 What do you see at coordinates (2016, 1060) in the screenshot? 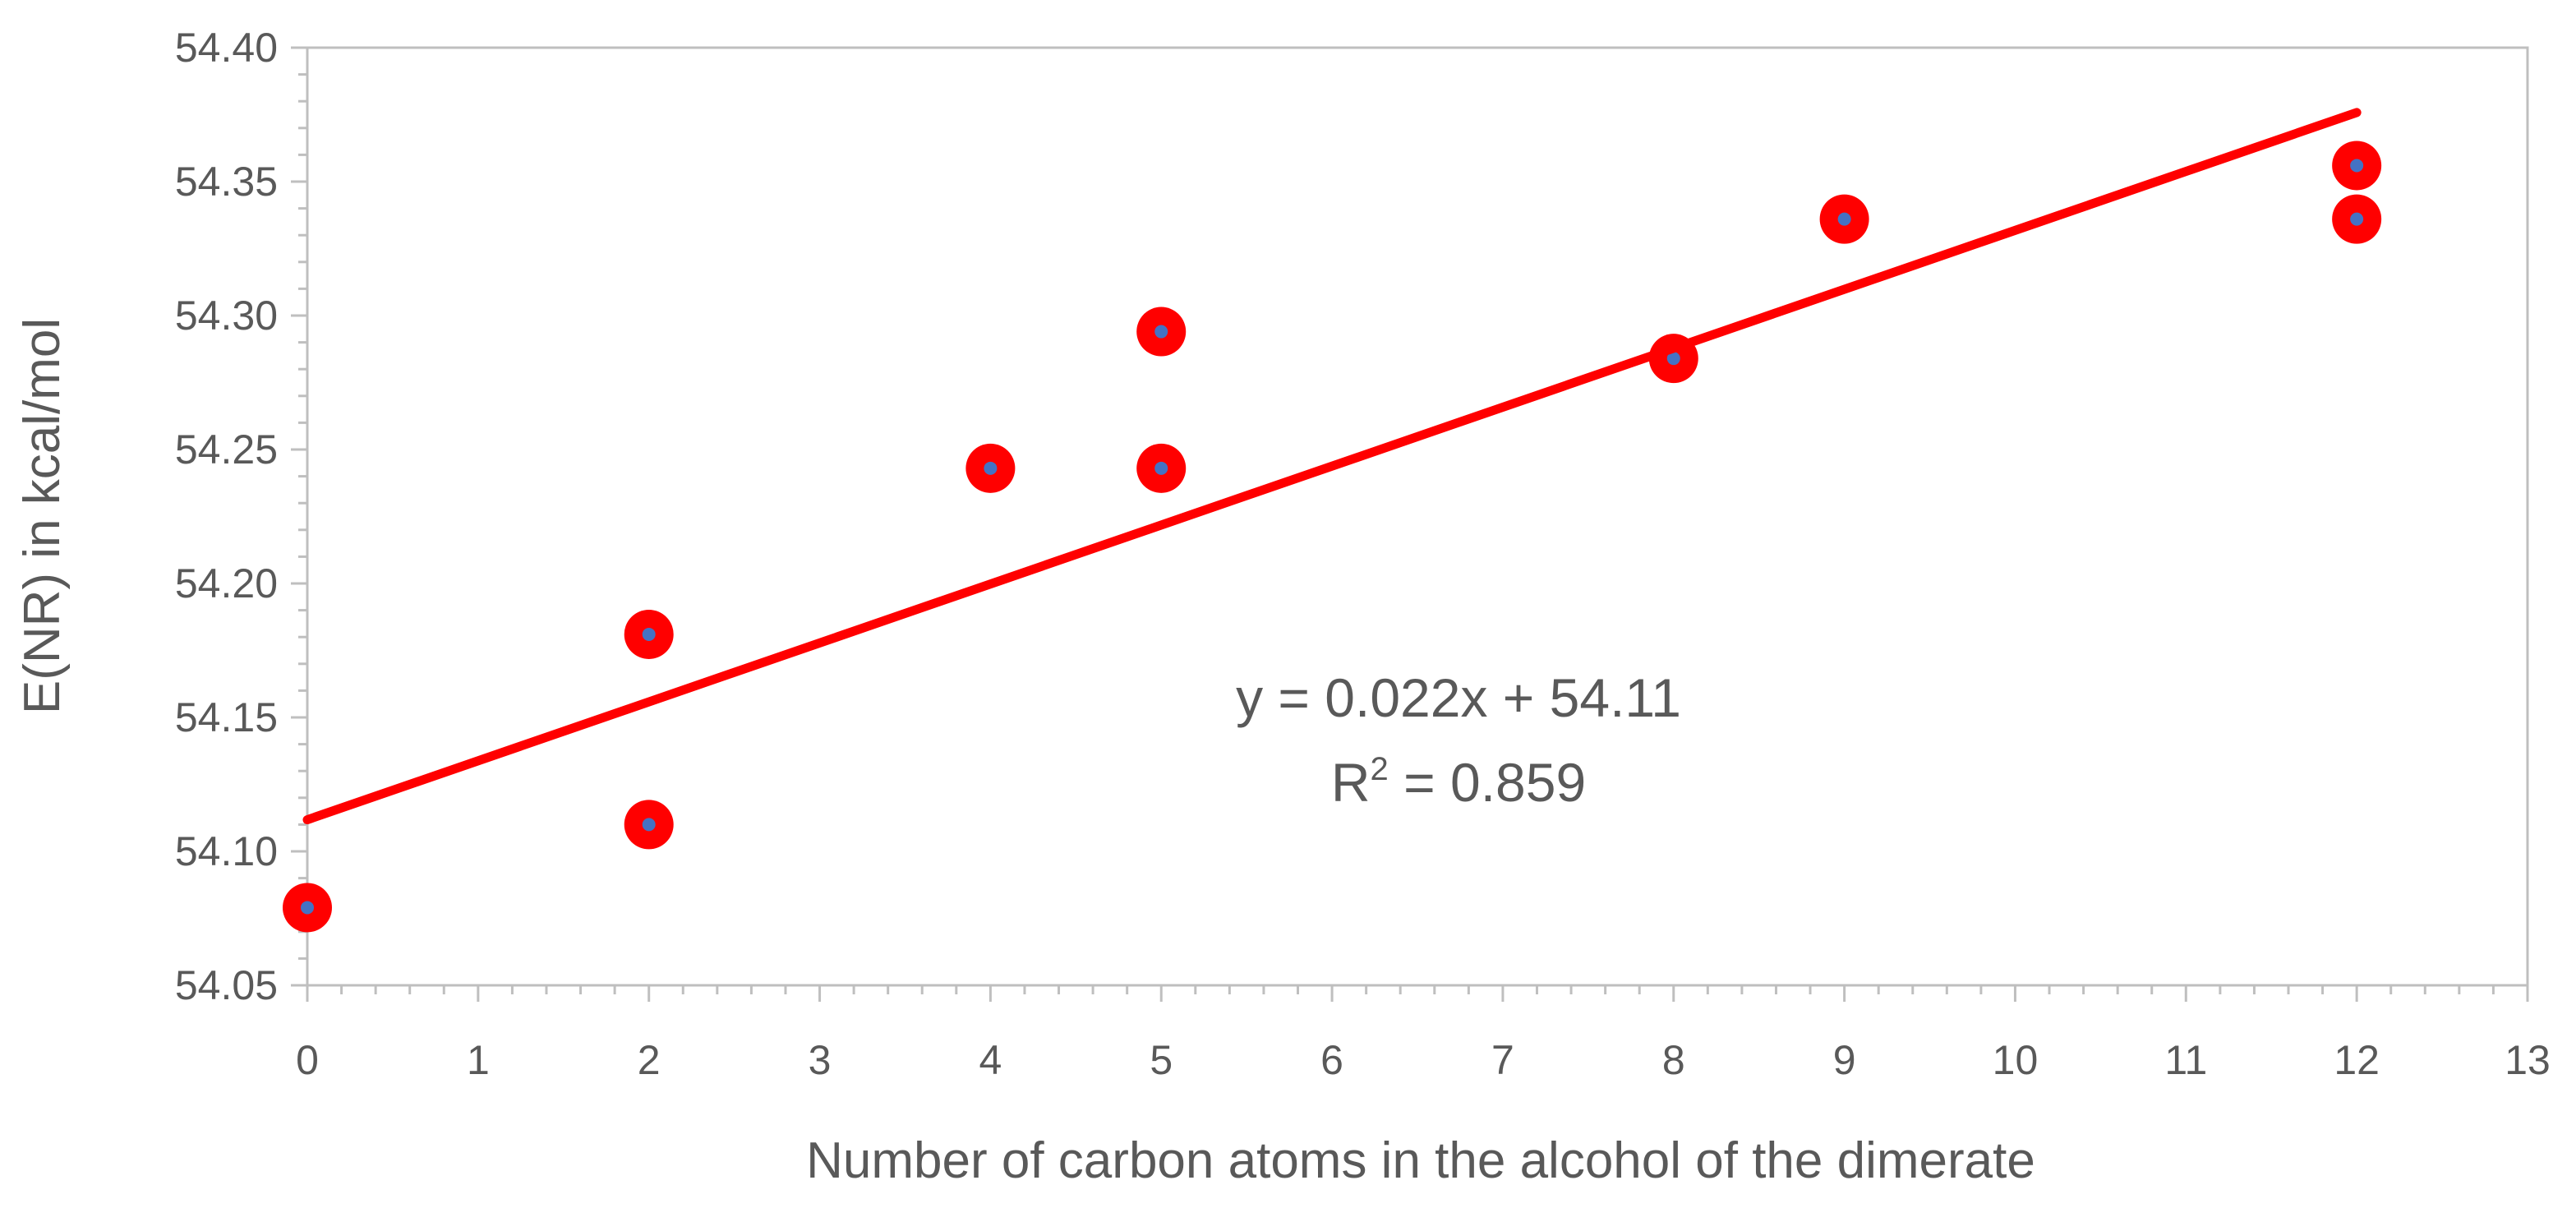
I see `x-tick-label: 10` at bounding box center [2016, 1060].